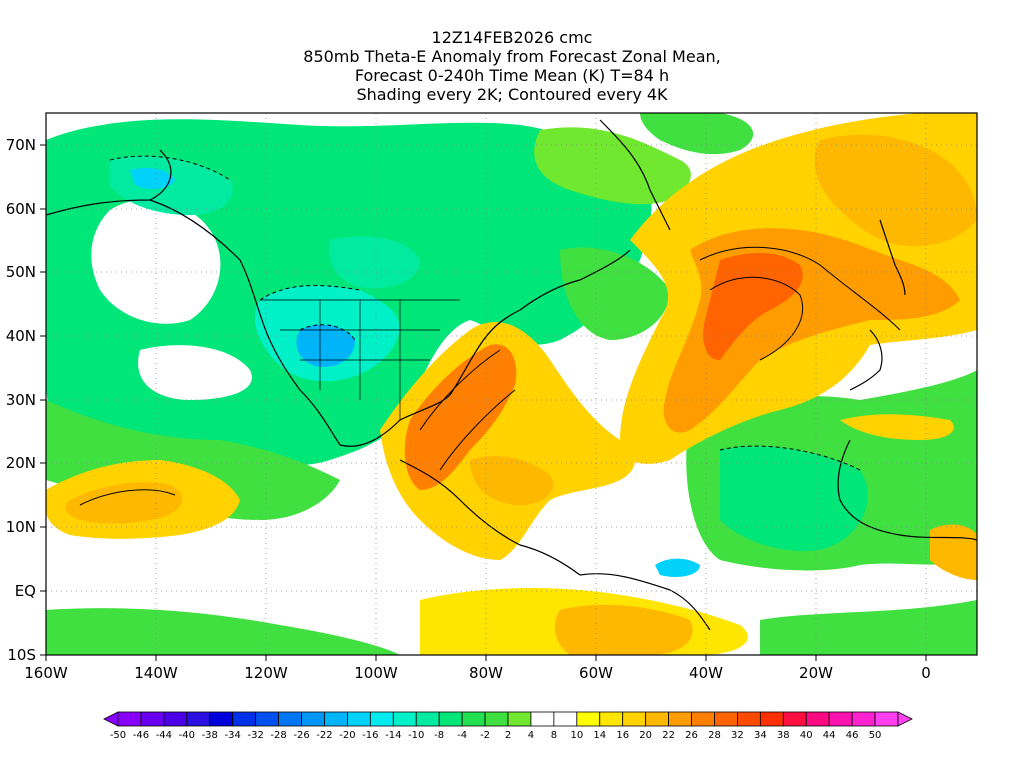 The height and width of the screenshot is (768, 1024). What do you see at coordinates (210, 735) in the screenshot?
I see `colorbar-label: -38` at bounding box center [210, 735].